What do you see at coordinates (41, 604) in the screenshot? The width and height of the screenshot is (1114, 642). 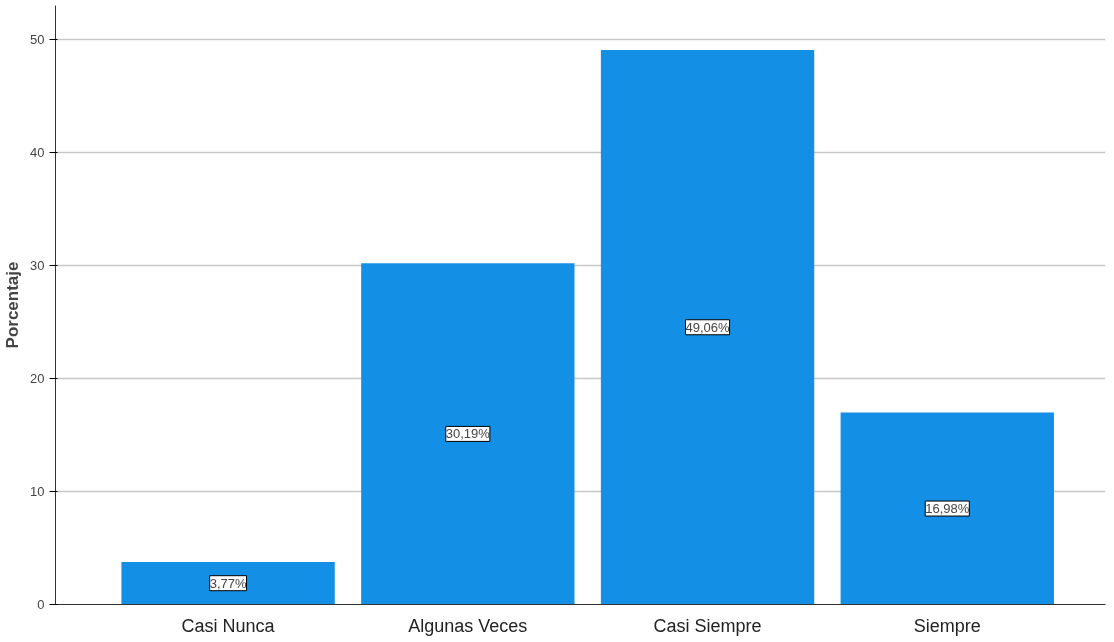 I see `y-tick-label: 0` at bounding box center [41, 604].